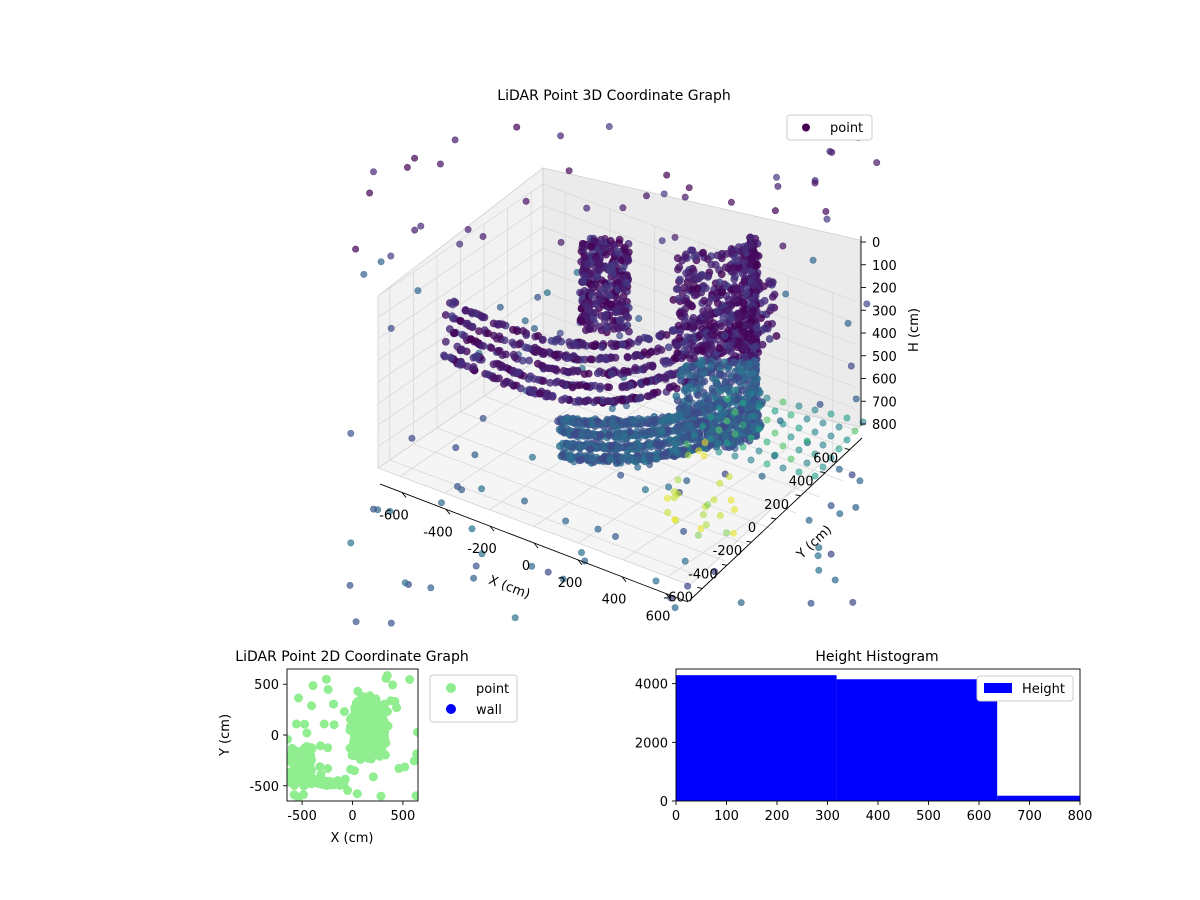 This screenshot has width=1200, height=900. I want to click on legend-3d-marker, so click(806, 127).